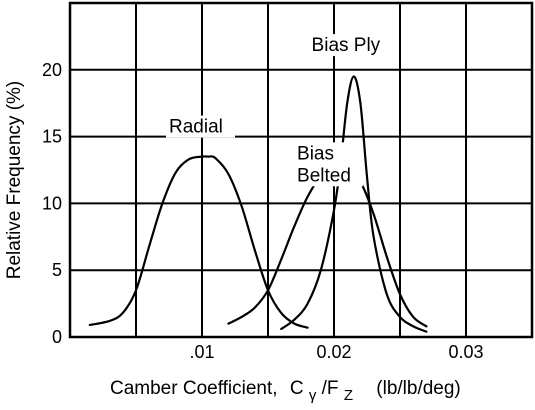  I want to click on x-axis-symbol-c: C, so click(297, 388).